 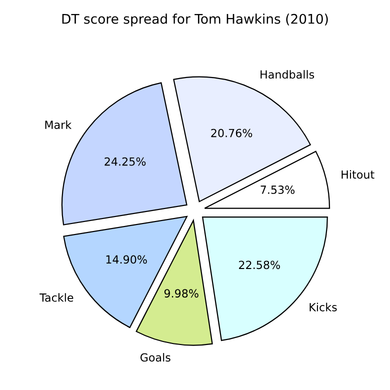 What do you see at coordinates (125, 161) in the screenshot?
I see `data-label: 24.25%` at bounding box center [125, 161].